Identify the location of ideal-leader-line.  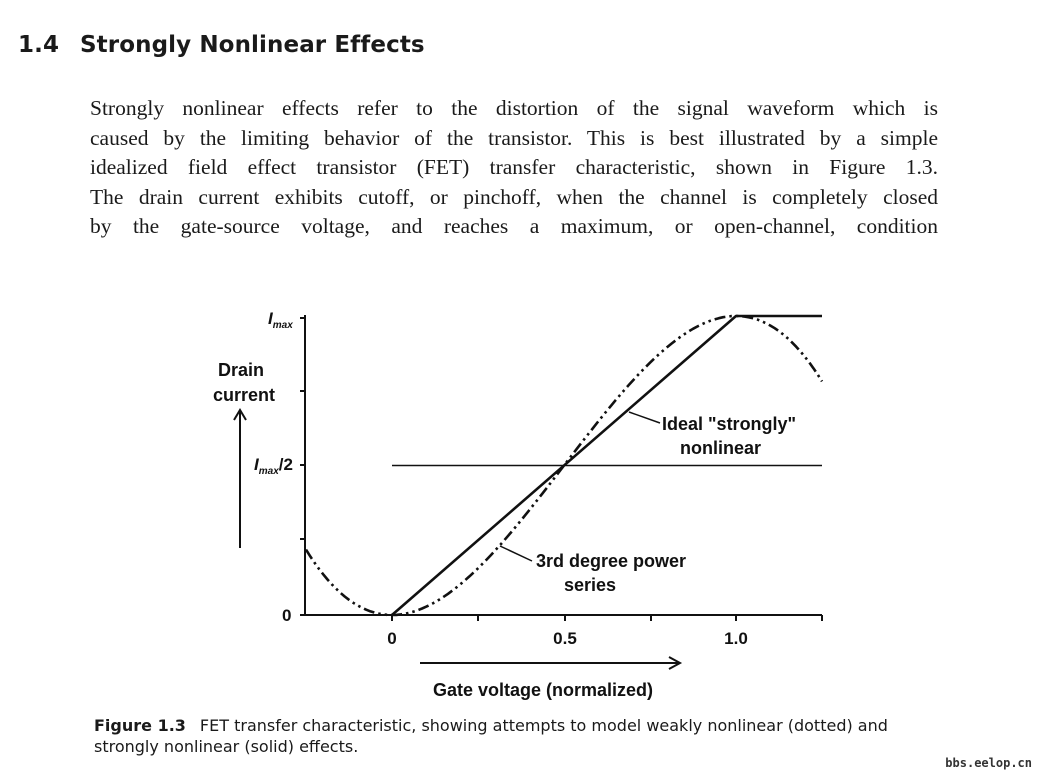
(644, 417).